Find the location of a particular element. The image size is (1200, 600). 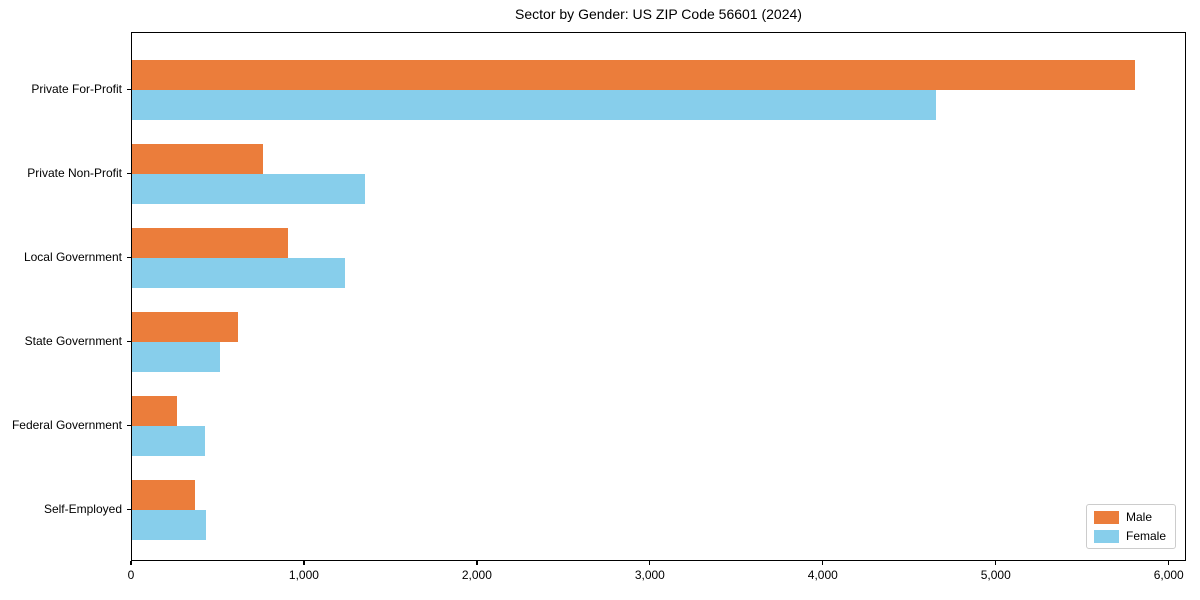

y-tick-label-private-non-profit: Private Non-Profit is located at coordinates (74, 173).